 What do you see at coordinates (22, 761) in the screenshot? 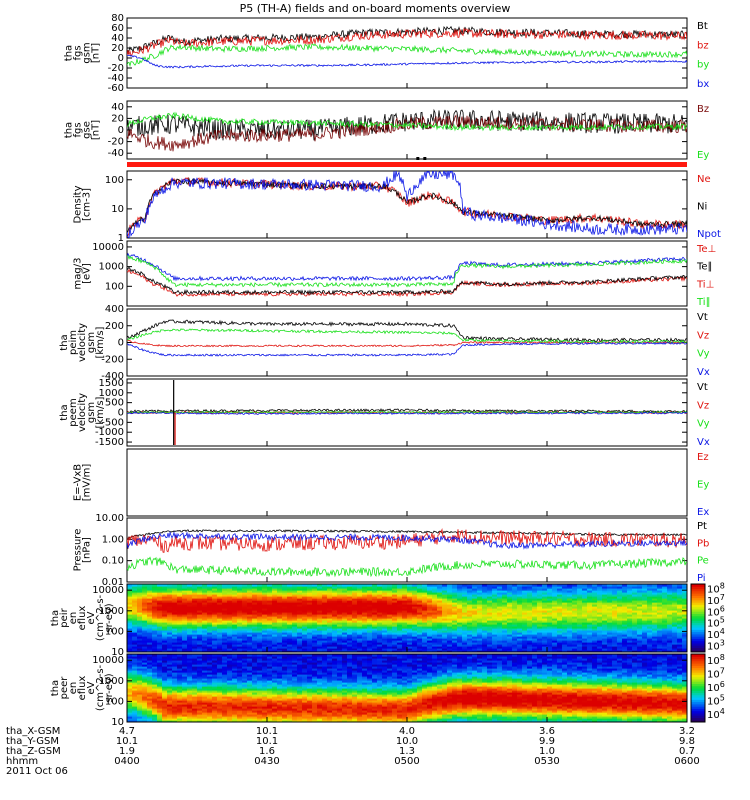
I see `ephemeris-row-label: hhmm` at bounding box center [22, 761].